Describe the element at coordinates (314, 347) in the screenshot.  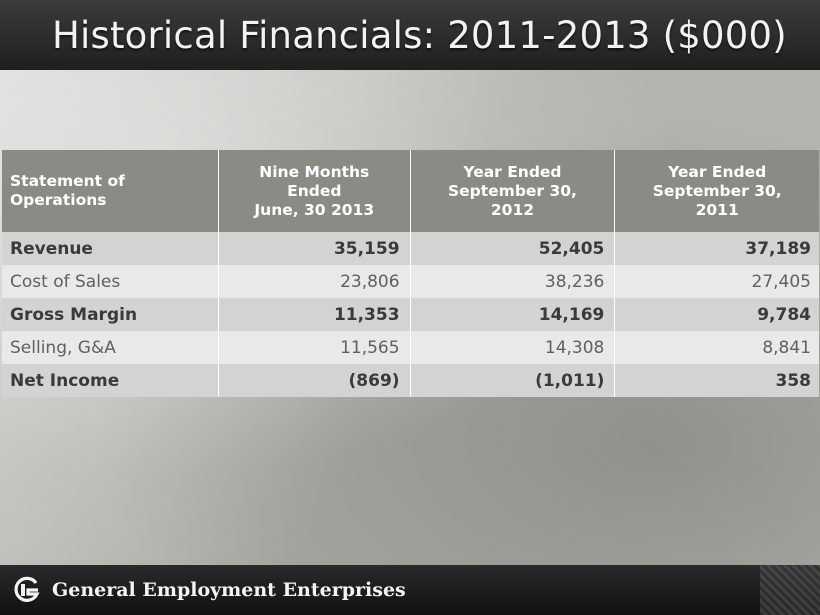
I see `cell-value: 11,565` at that location.